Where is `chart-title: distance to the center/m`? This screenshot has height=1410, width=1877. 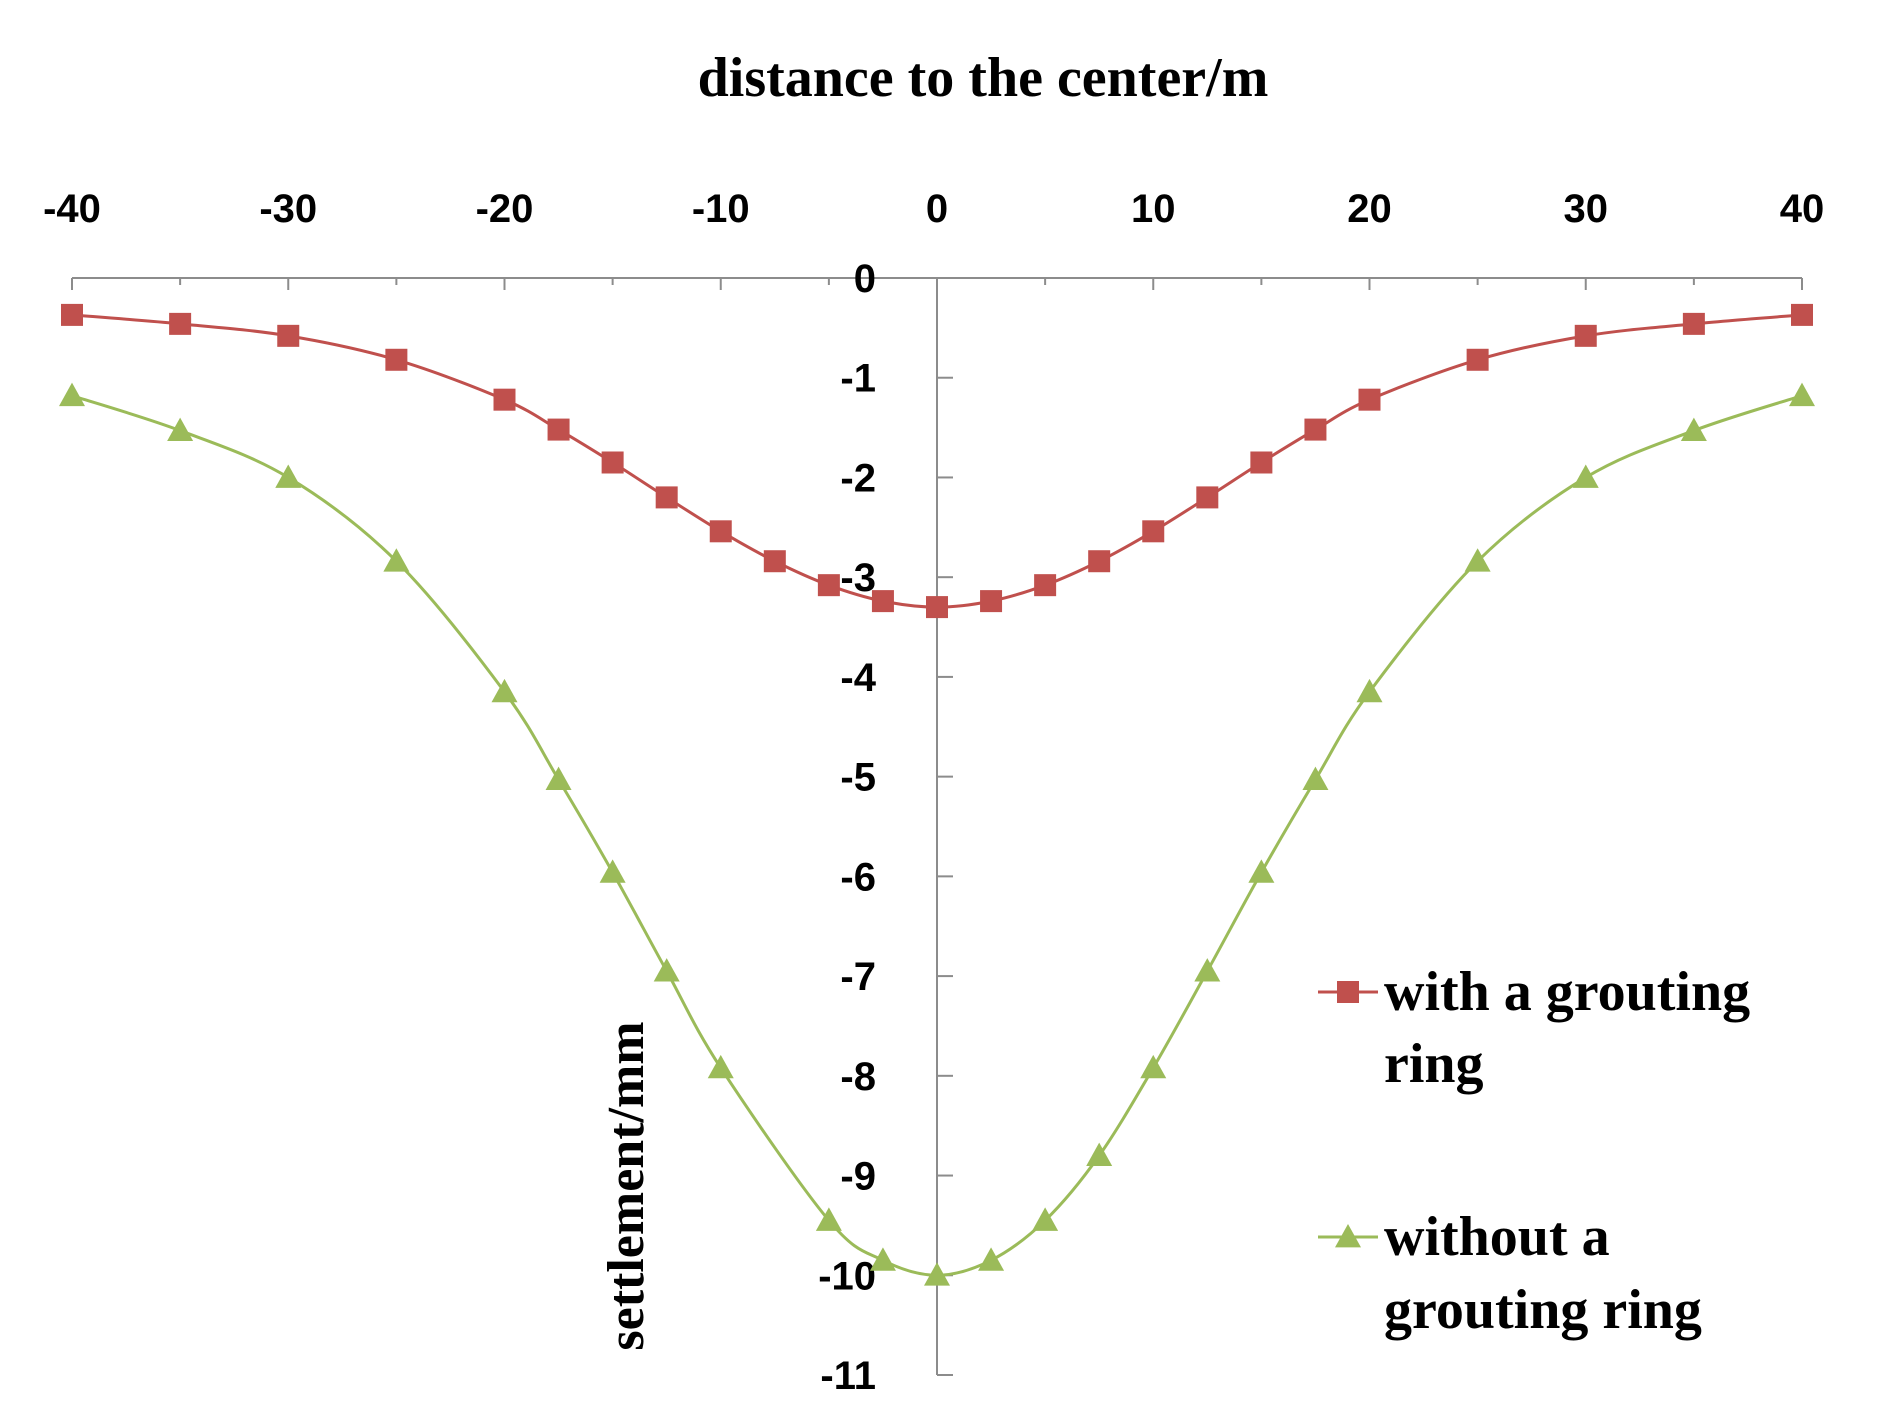 chart-title: distance to the center/m is located at coordinates (983, 78).